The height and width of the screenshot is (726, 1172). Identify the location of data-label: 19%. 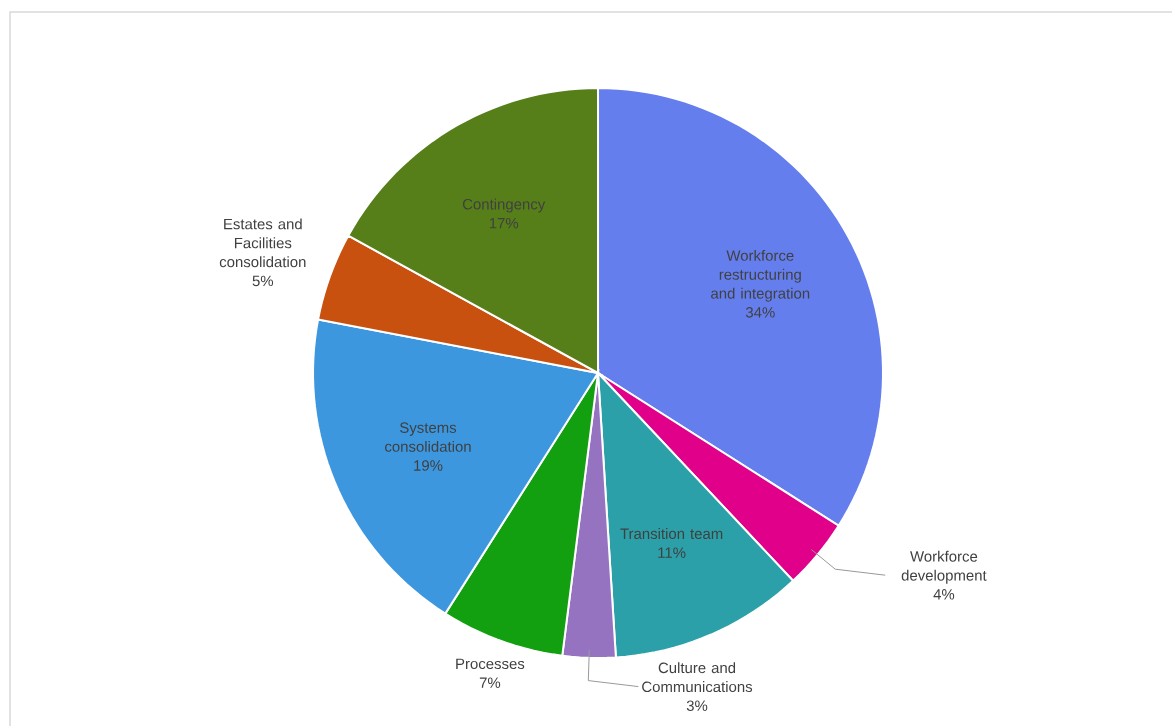
(428, 465).